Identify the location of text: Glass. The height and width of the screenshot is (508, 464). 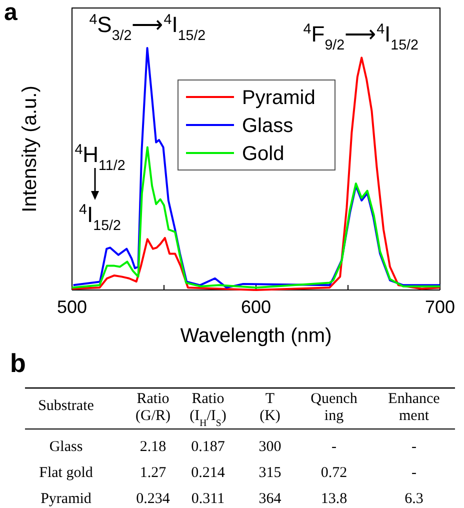
(66, 447).